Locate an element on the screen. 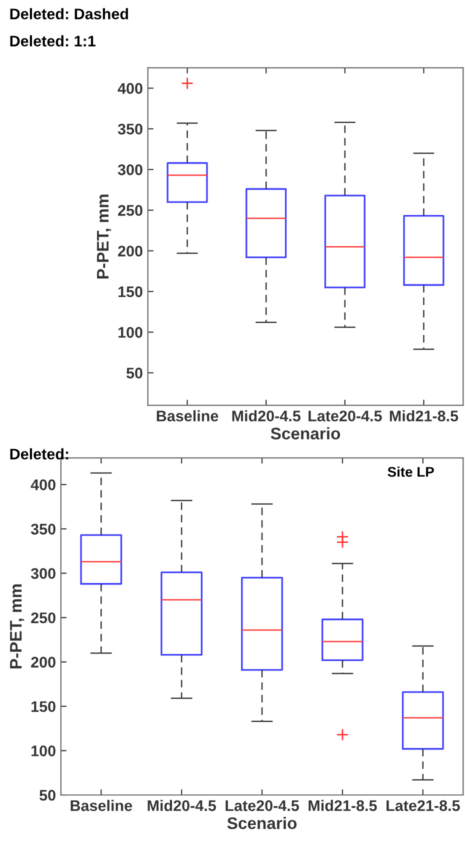 The width and height of the screenshot is (465, 848). text: Deleted: 1:1 is located at coordinates (53, 40).